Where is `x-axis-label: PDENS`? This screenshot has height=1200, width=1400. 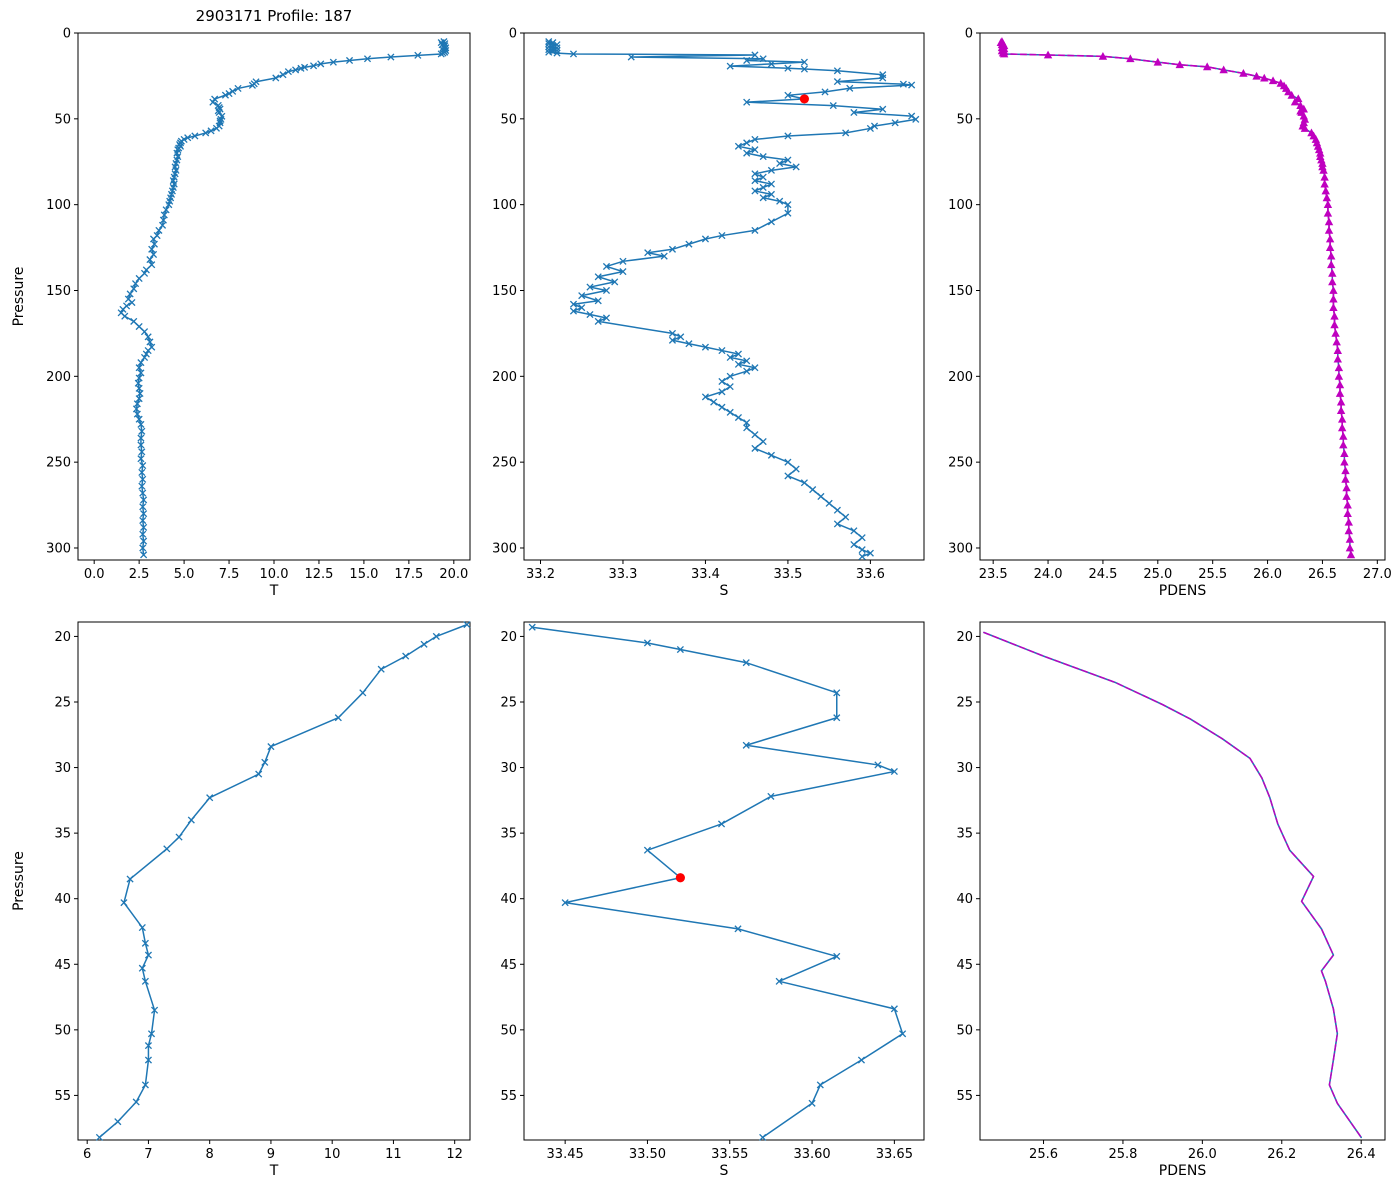 x-axis-label: PDENS is located at coordinates (1183, 591).